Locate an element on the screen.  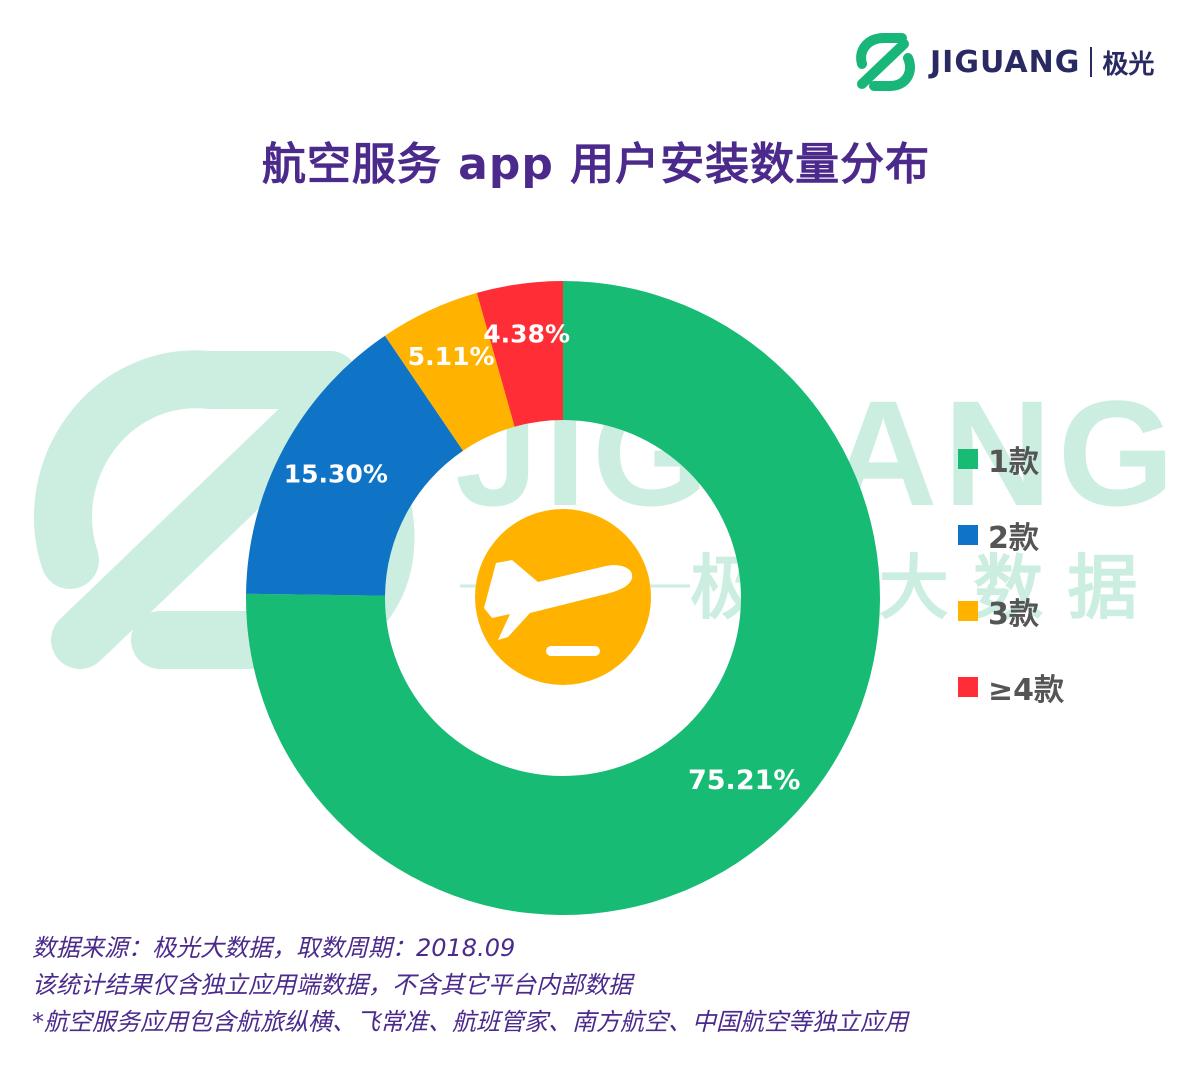
legend-item: ≥4款 is located at coordinates (1011, 688).